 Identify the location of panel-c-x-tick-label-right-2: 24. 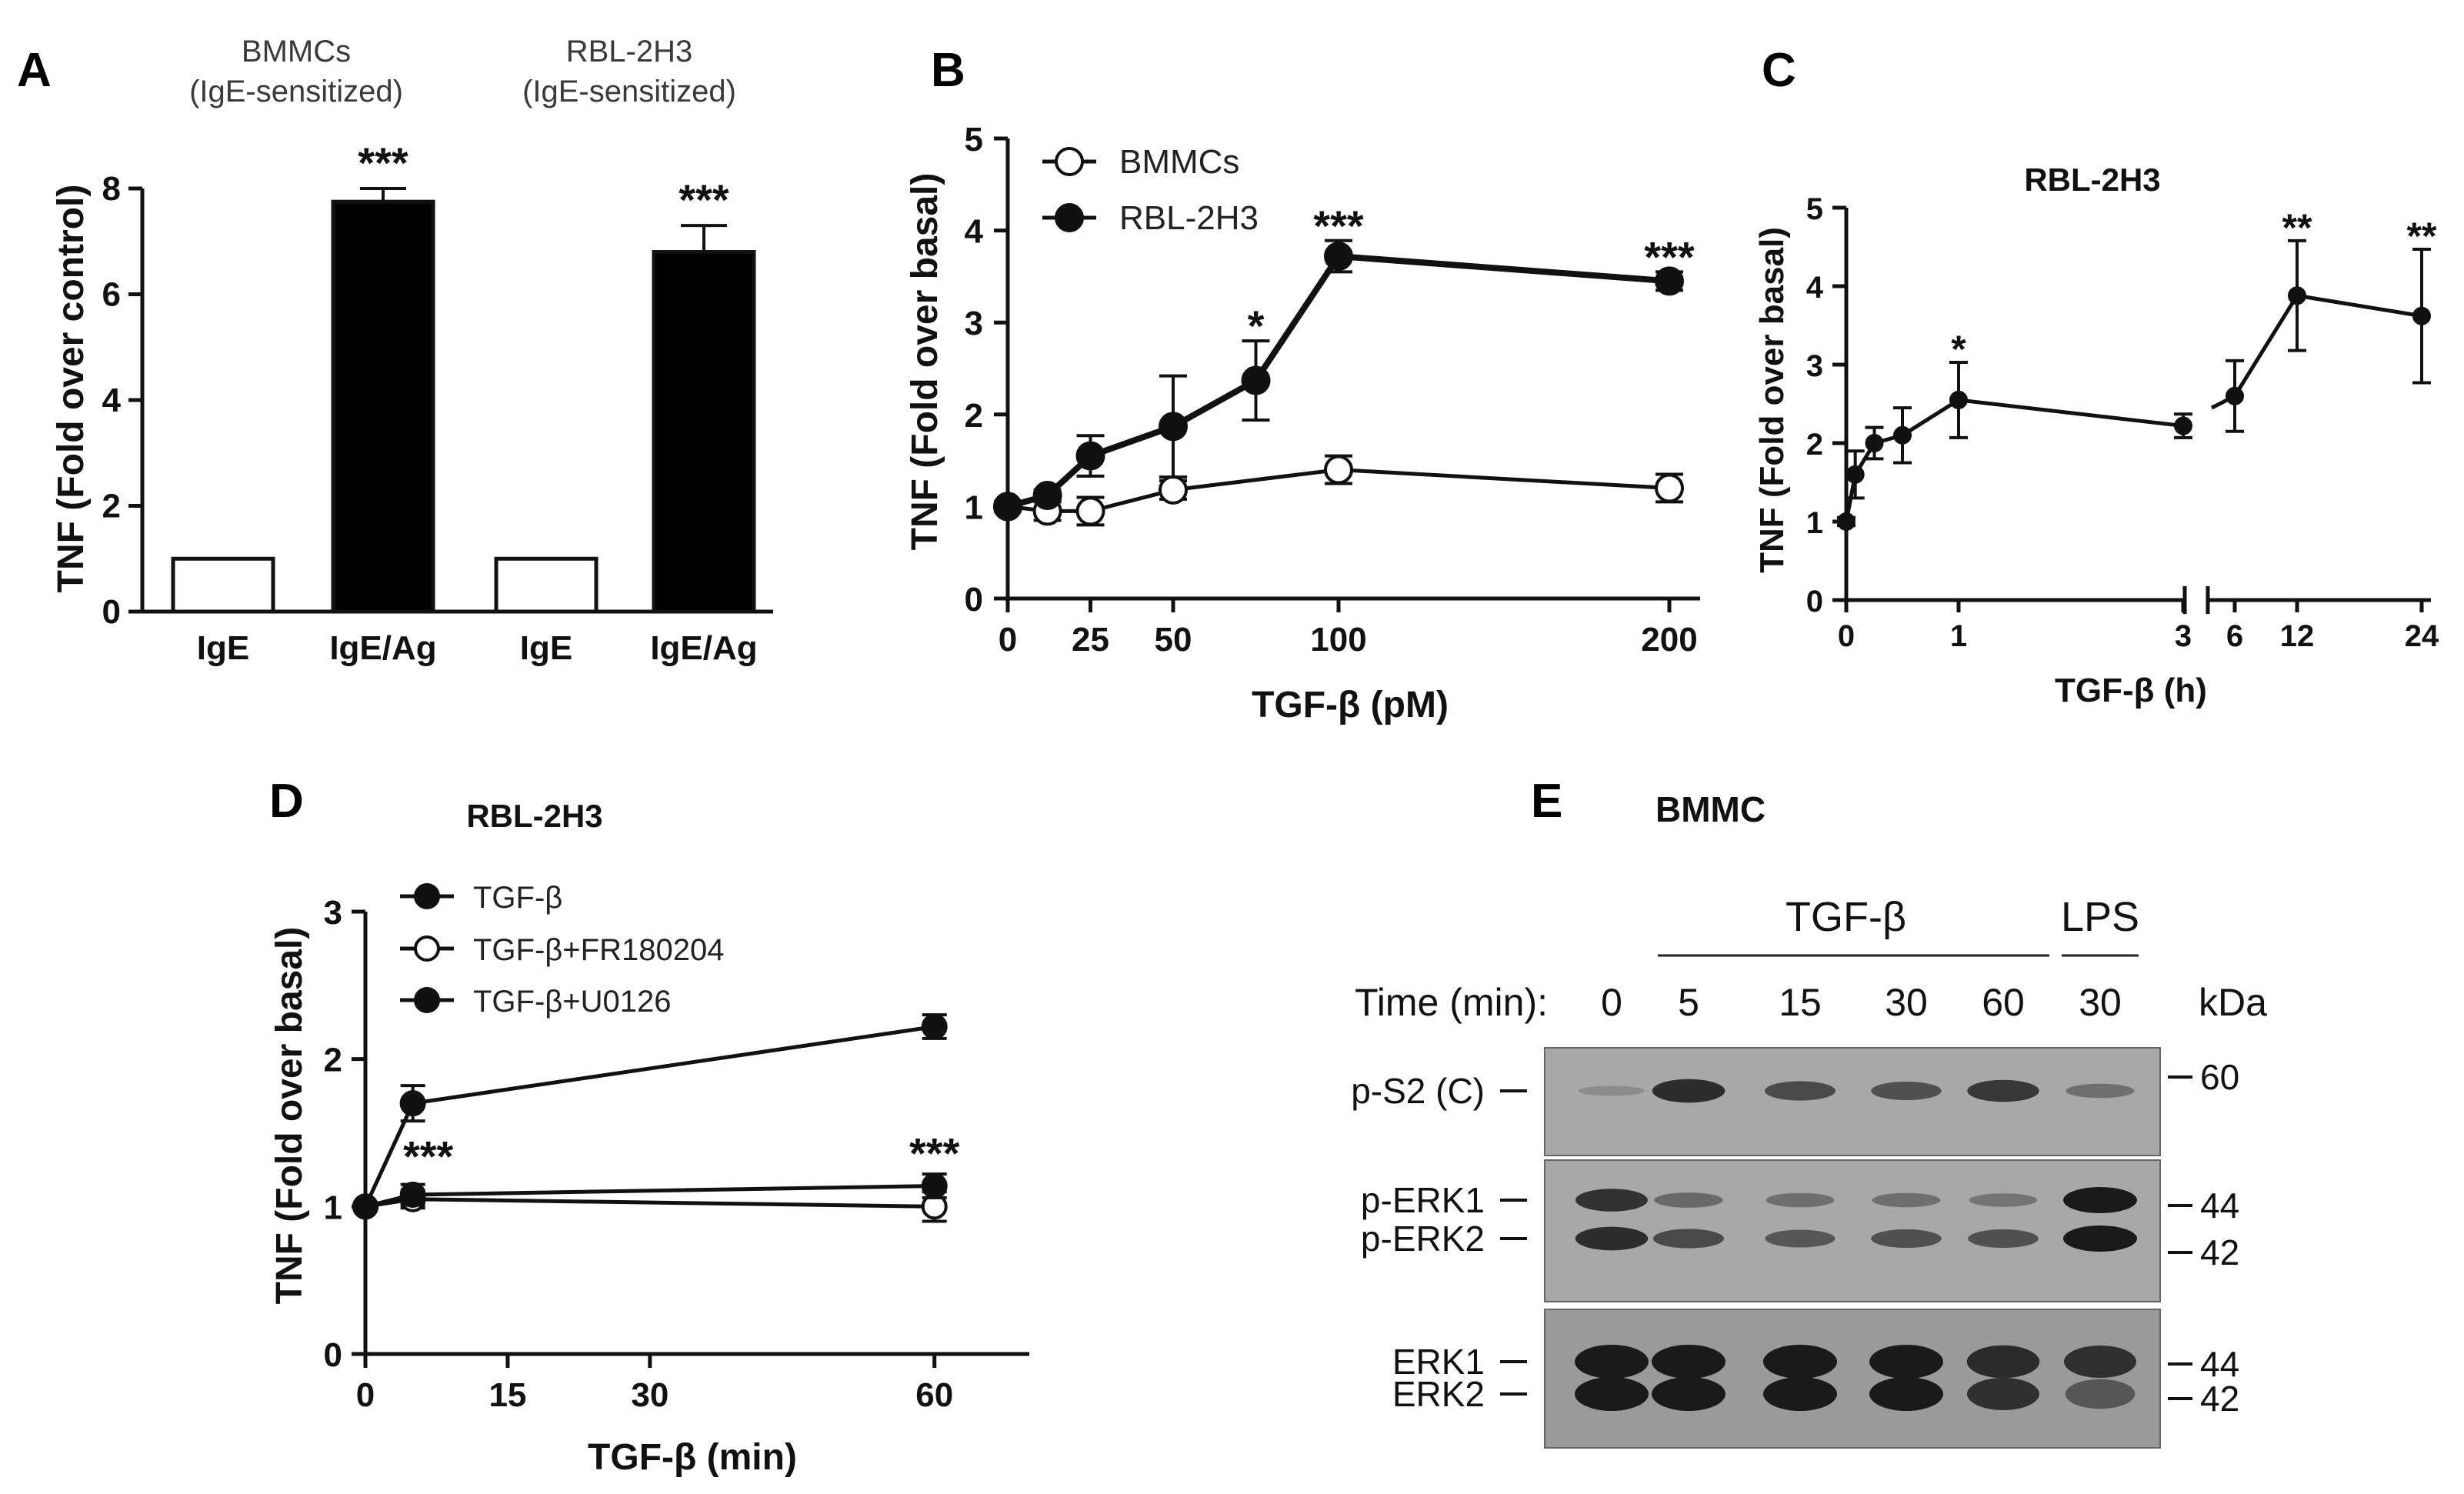
(2422, 636).